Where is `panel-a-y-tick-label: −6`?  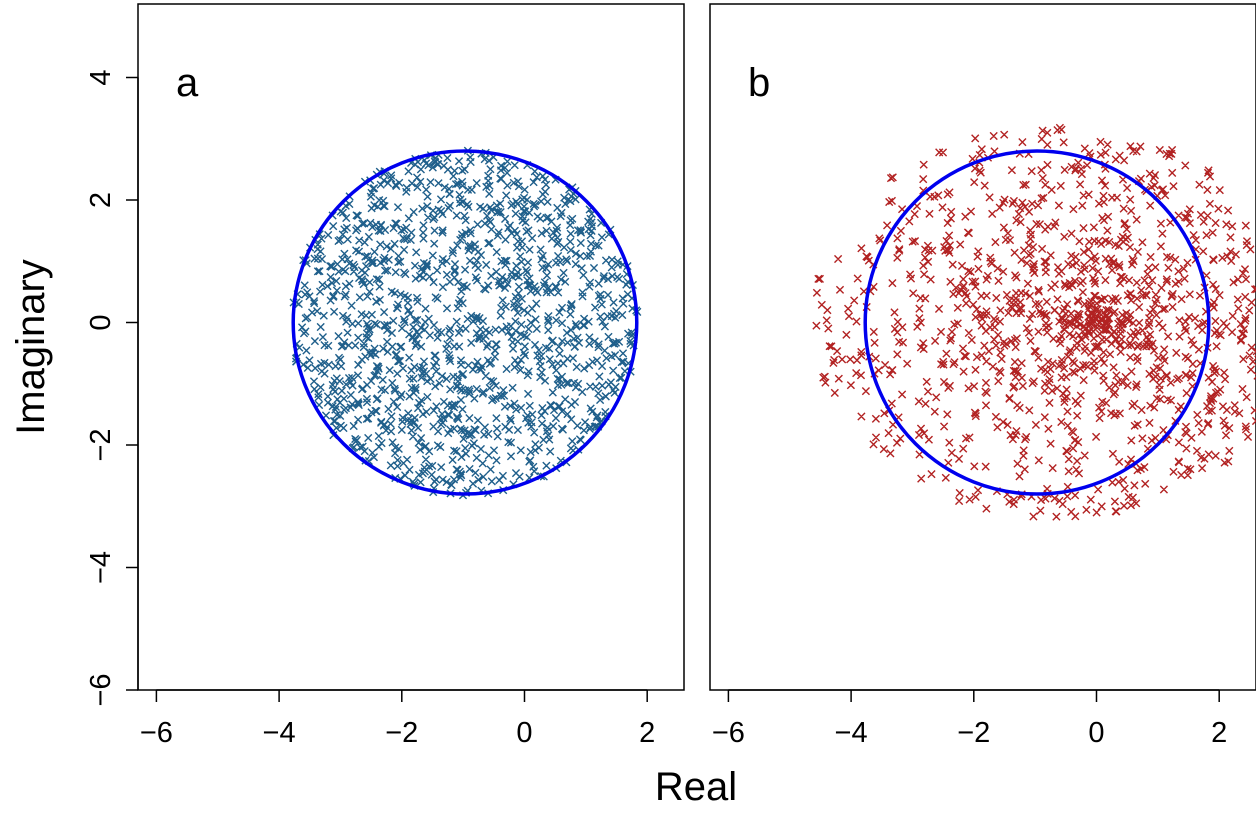
panel-a-y-tick-label: −6 is located at coordinates (101, 689).